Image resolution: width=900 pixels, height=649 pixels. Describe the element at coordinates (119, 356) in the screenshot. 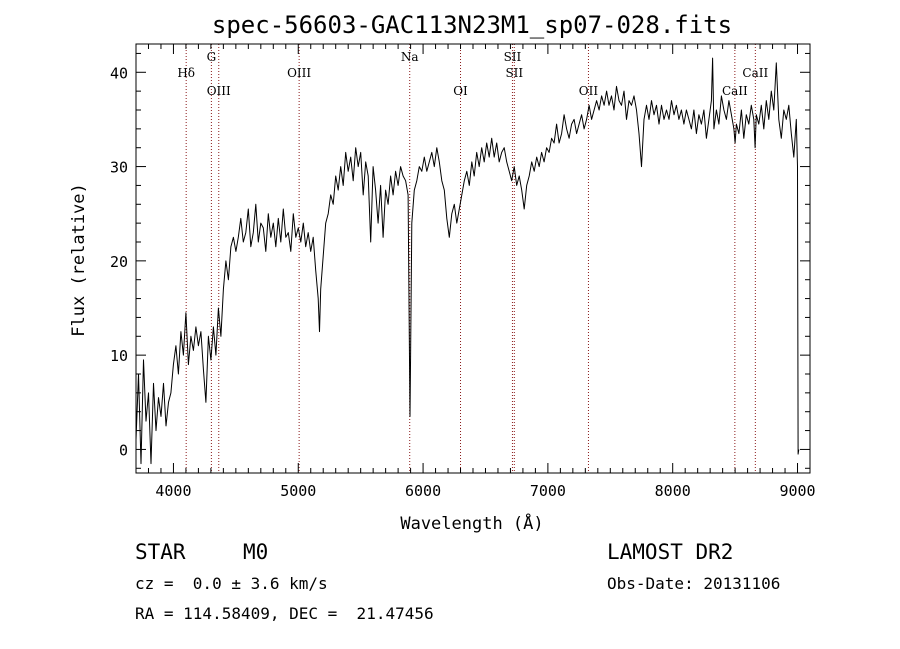

I see `y-tick-label-1: 10` at that location.